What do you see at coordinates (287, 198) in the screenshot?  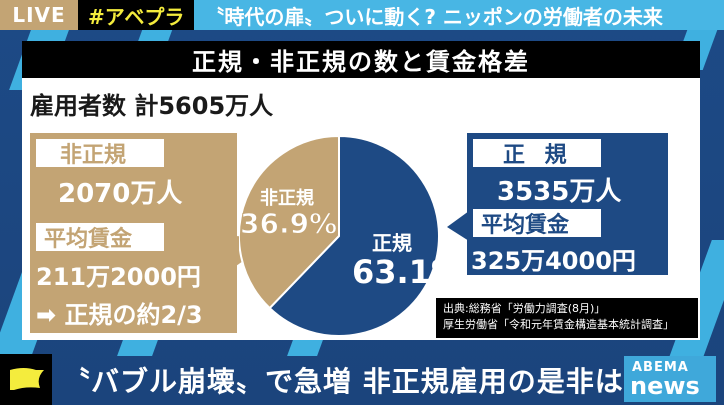 I see `pie-label-non-regular: 非正規` at bounding box center [287, 198].